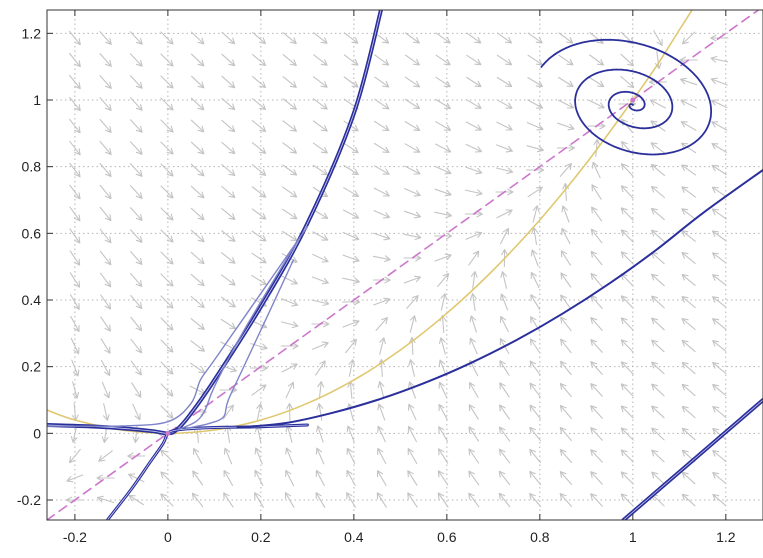 The height and width of the screenshot is (558, 763). What do you see at coordinates (32, 367) in the screenshot?
I see `y-tick-label: 0.2` at bounding box center [32, 367].